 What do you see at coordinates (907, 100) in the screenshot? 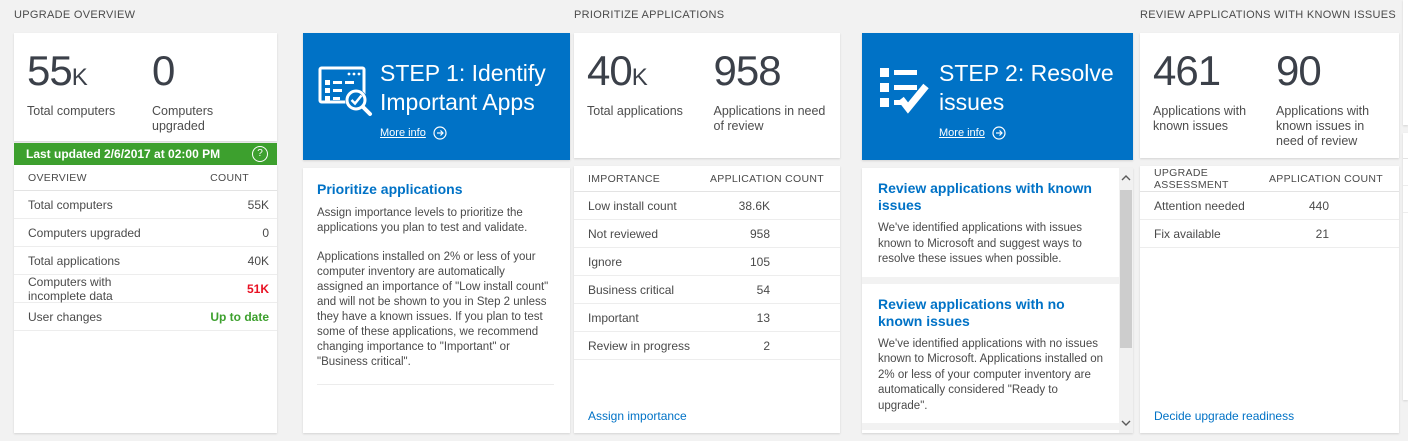
I see `resolve-issues-icon` at bounding box center [907, 100].